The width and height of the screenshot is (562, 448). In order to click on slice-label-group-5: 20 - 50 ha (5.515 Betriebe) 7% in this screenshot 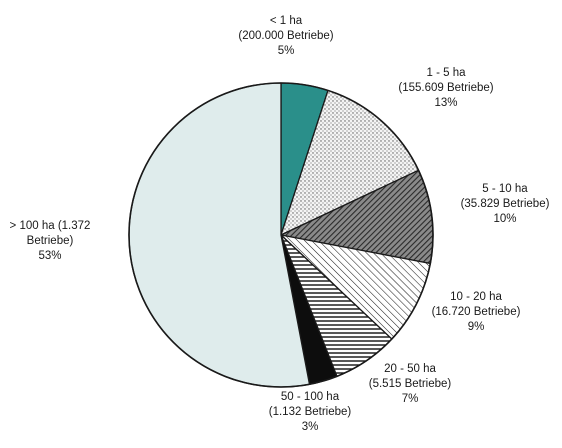, I will do `click(410, 384)`.